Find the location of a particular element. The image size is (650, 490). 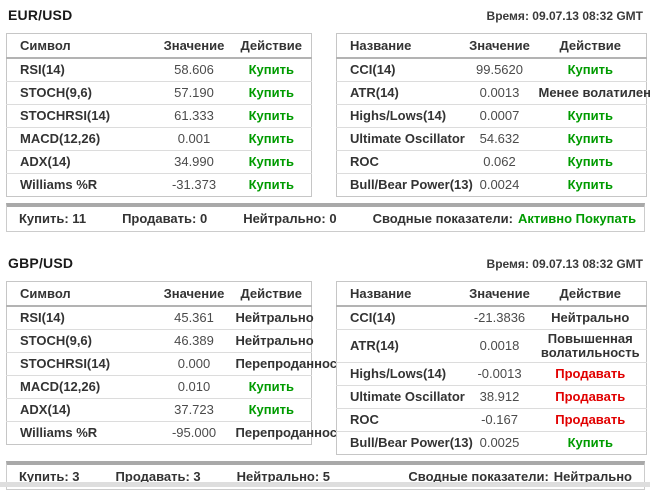

indicator-row: ROC 0.062 Купить is located at coordinates (491, 162).